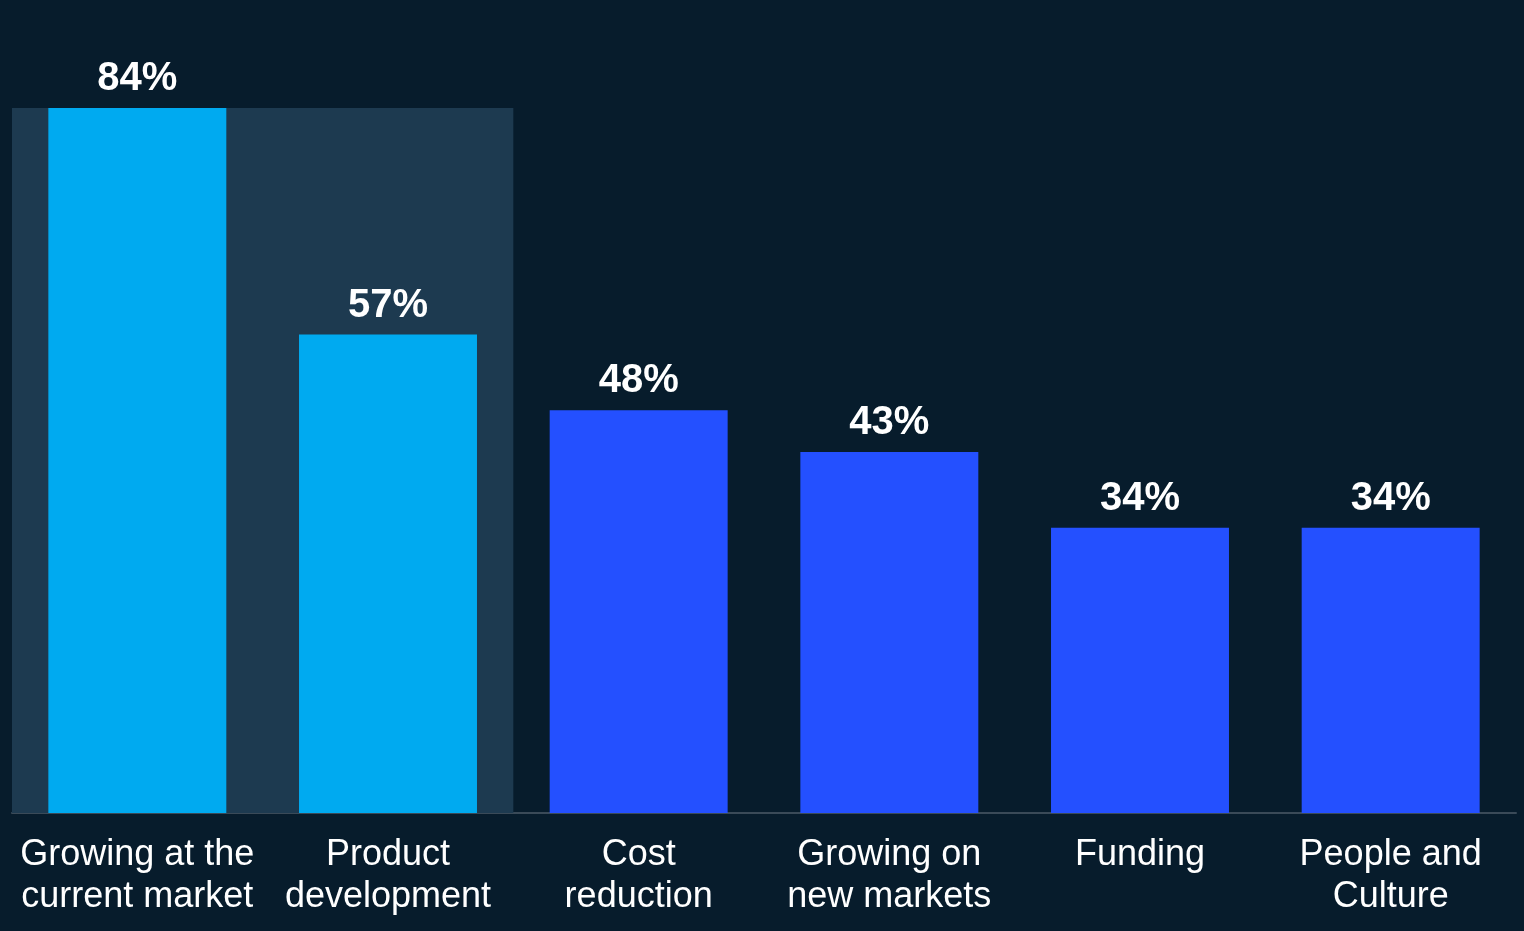 Image resolution: width=1524 pixels, height=931 pixels. I want to click on x-tick-label: People and Culture, so click(1390, 873).